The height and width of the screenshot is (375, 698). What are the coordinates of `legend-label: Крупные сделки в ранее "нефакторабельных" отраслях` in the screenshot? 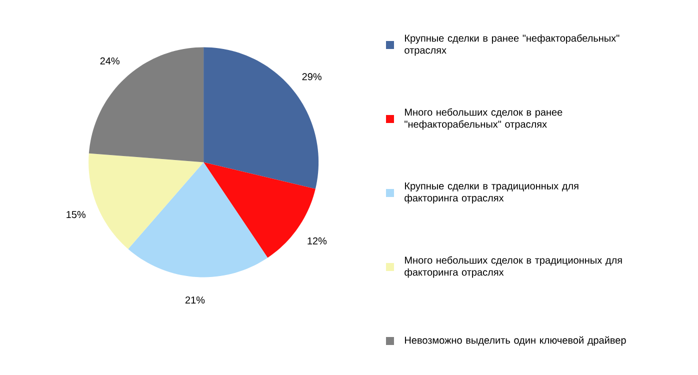 It's located at (512, 45).